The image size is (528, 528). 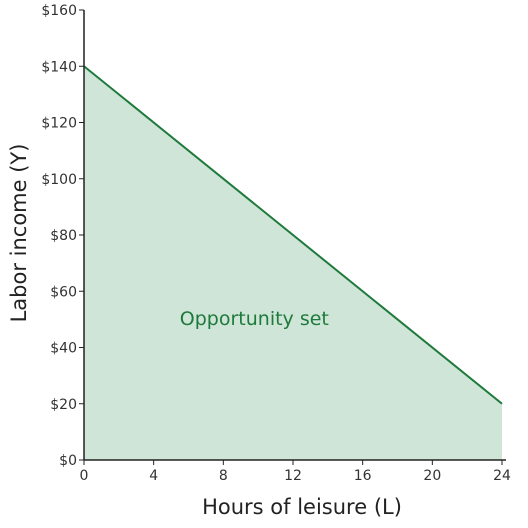 What do you see at coordinates (19, 233) in the screenshot?
I see `y-axis-title: Labor income (Y)` at bounding box center [19, 233].